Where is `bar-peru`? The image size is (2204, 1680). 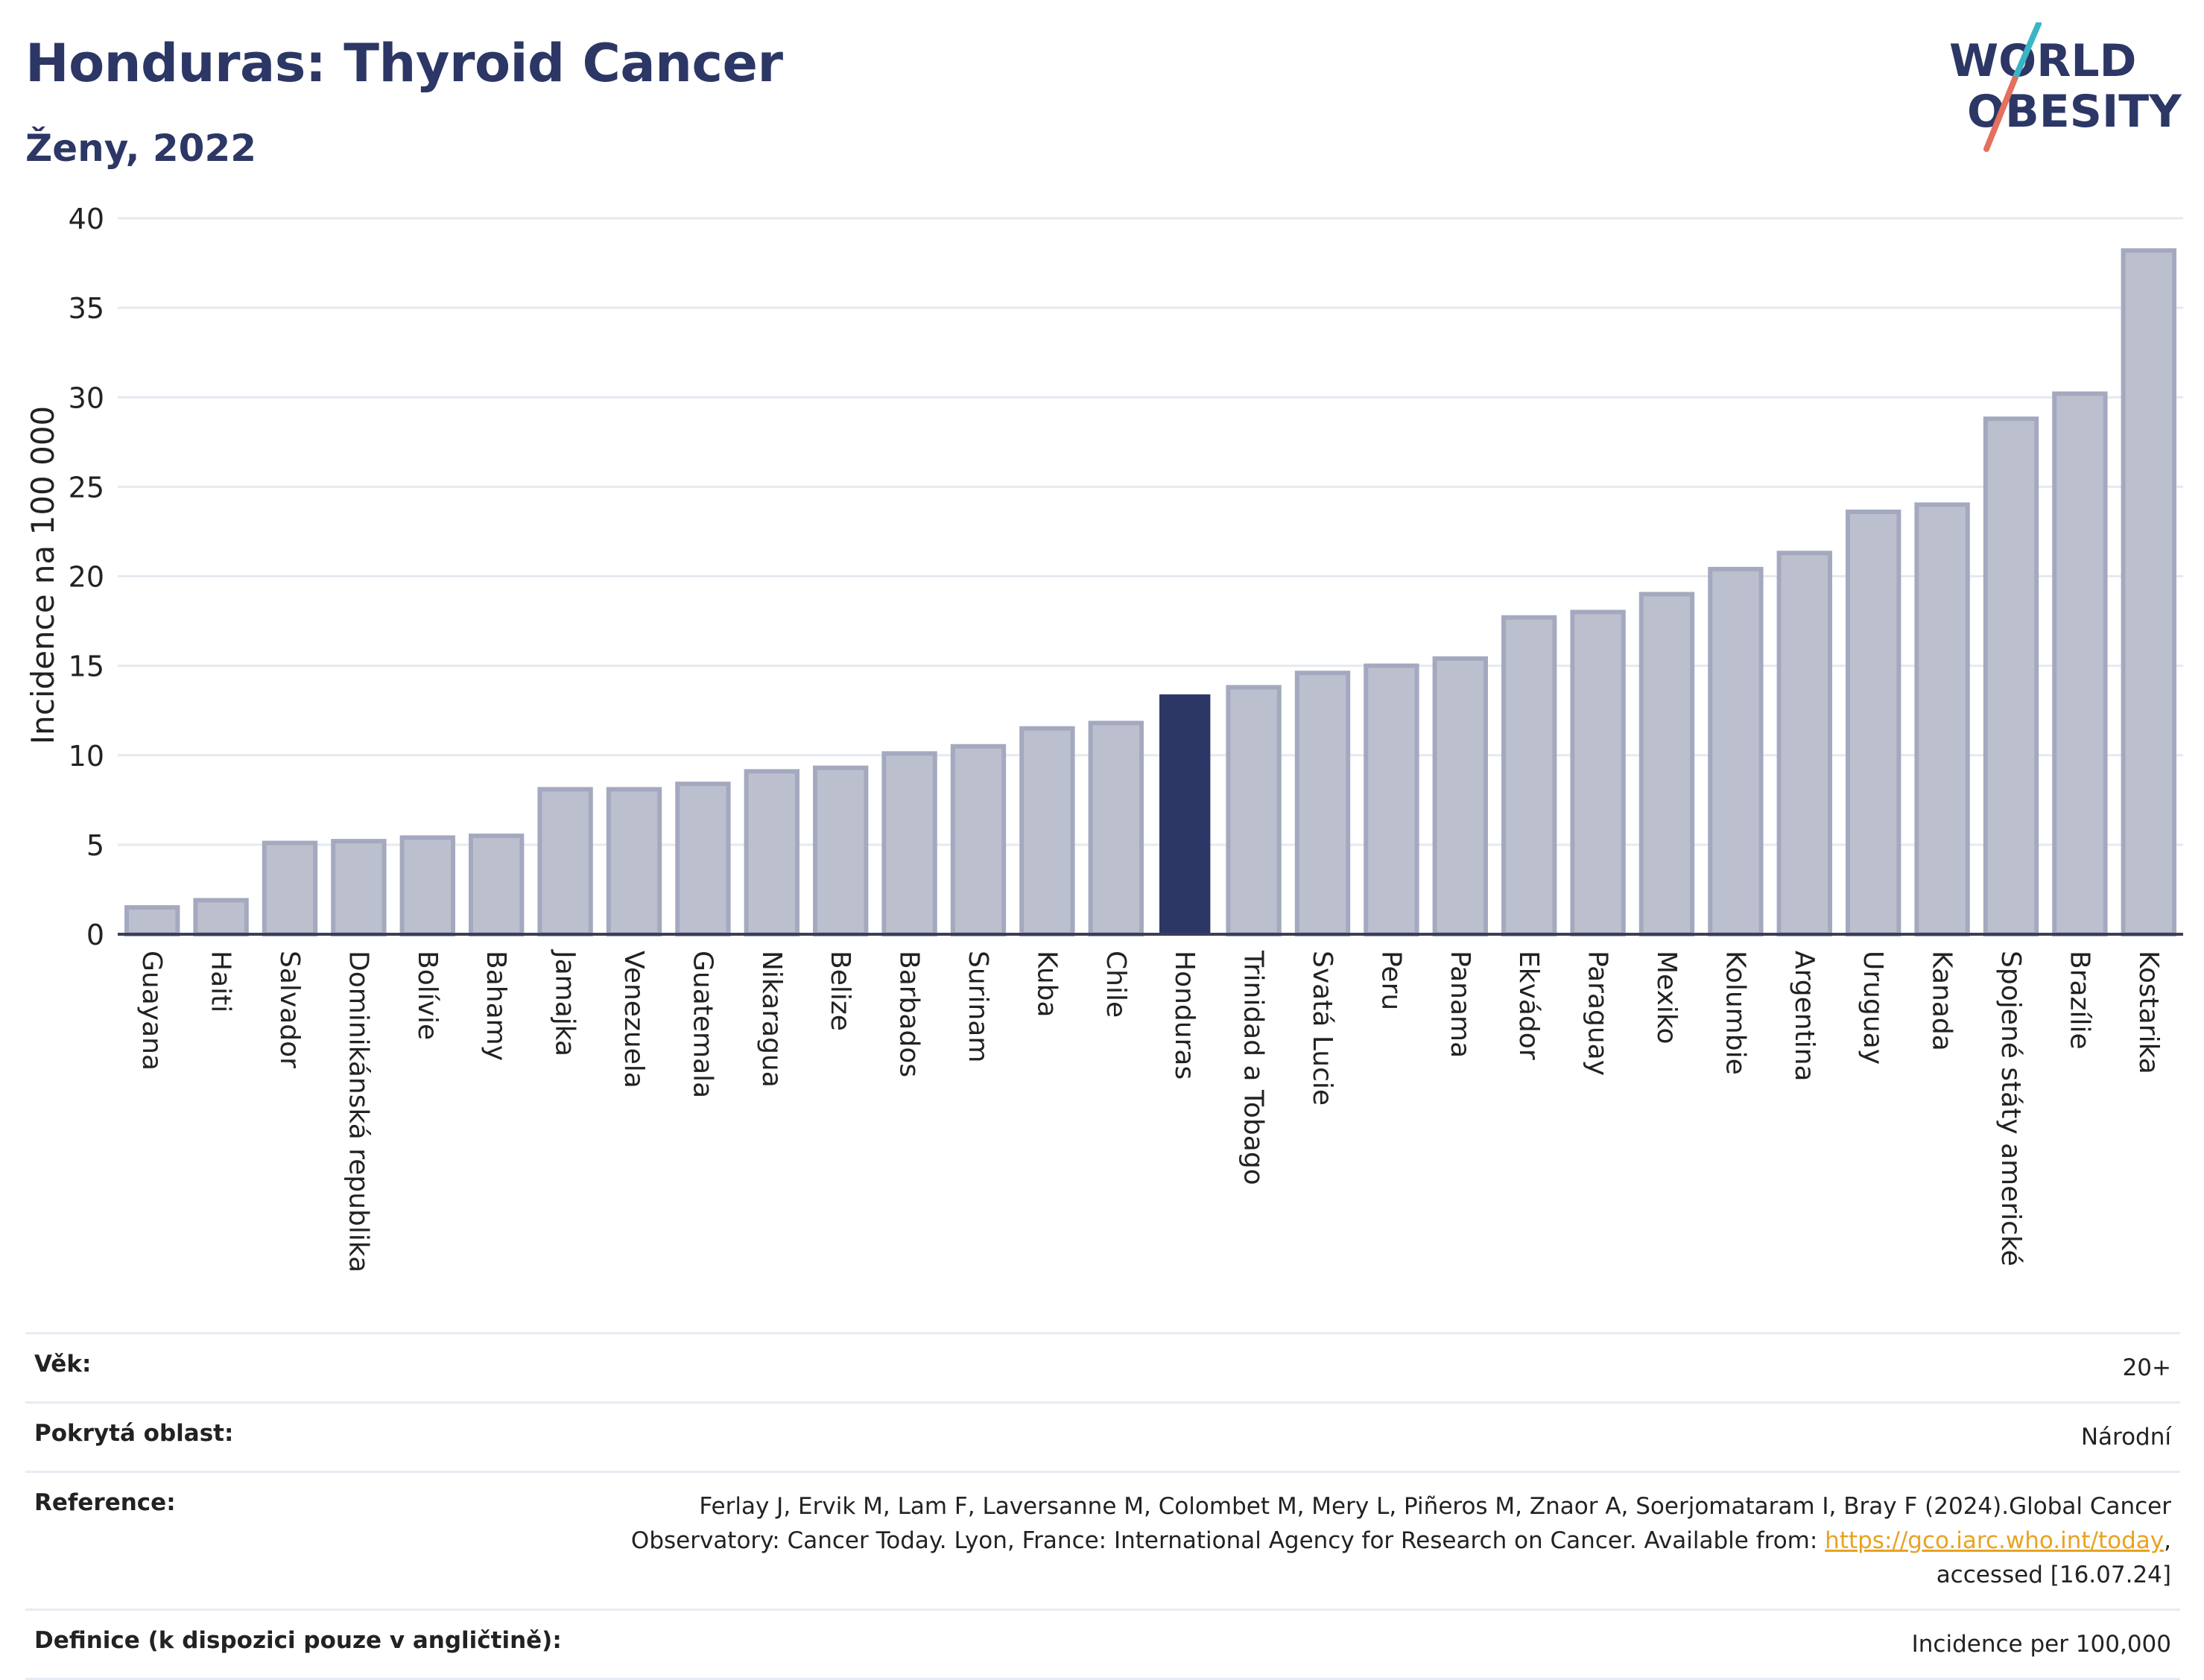
bar-peru is located at coordinates (1391, 799).